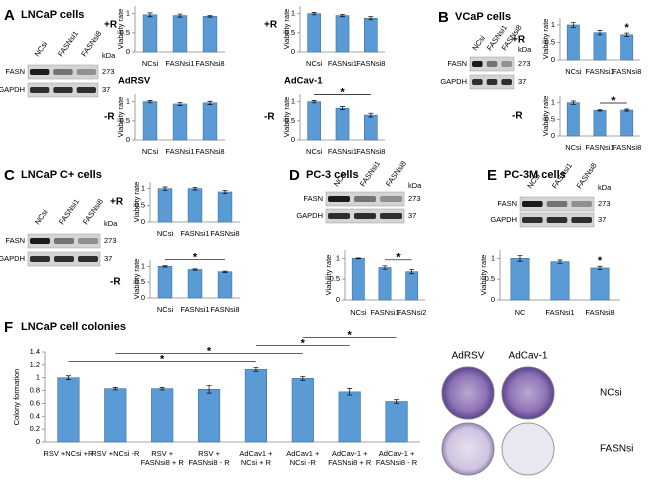  Describe the element at coordinates (468, 356) in the screenshot. I see `colony-column-label: AdRSV` at that location.